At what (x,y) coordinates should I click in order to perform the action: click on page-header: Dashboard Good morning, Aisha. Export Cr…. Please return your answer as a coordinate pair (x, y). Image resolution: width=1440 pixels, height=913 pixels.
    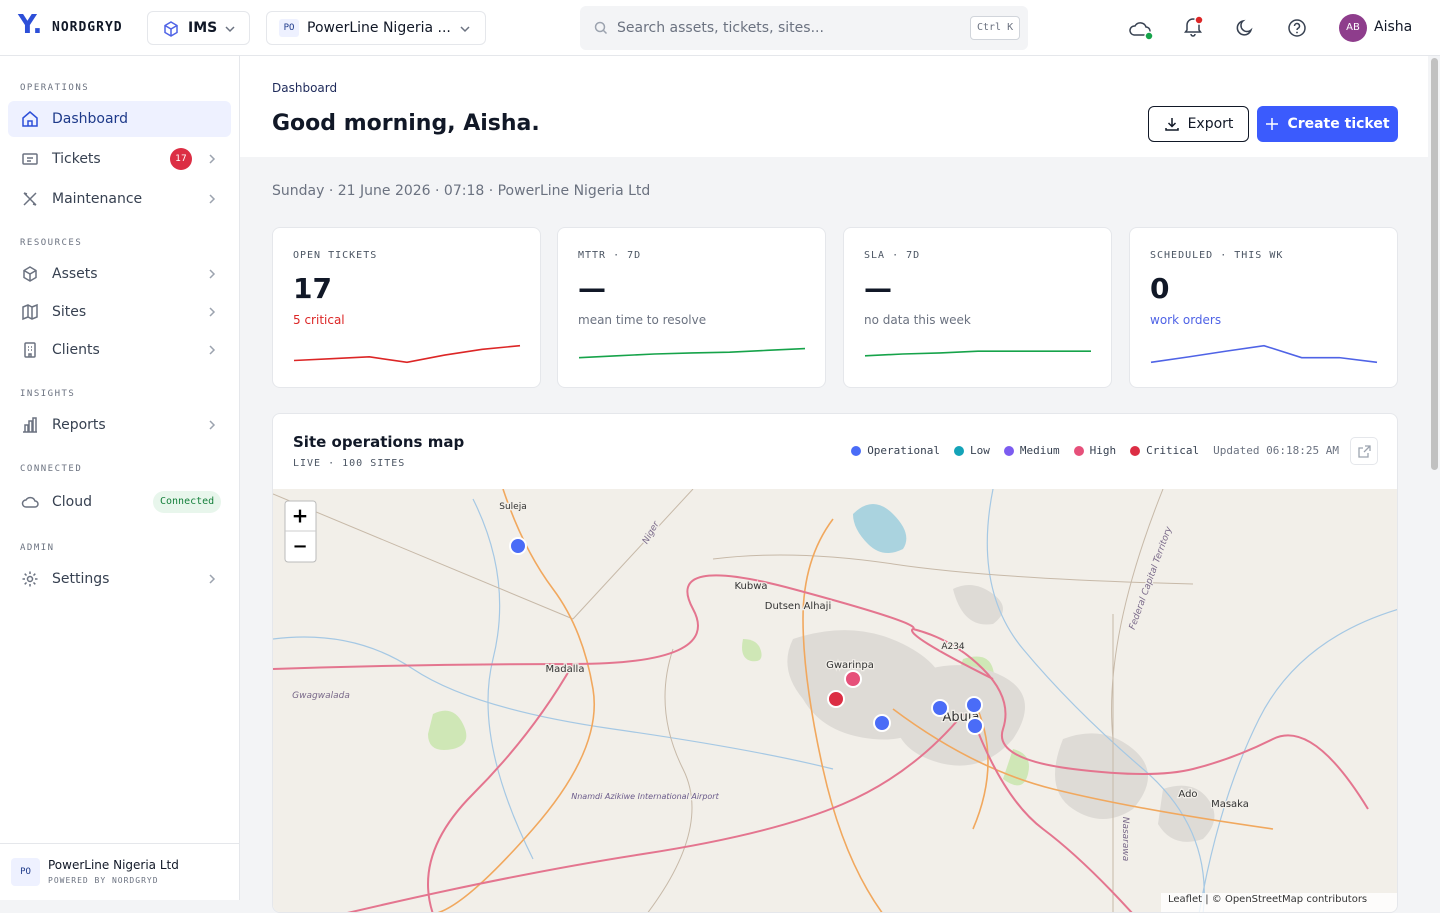
    Looking at the image, I should click on (834, 106).